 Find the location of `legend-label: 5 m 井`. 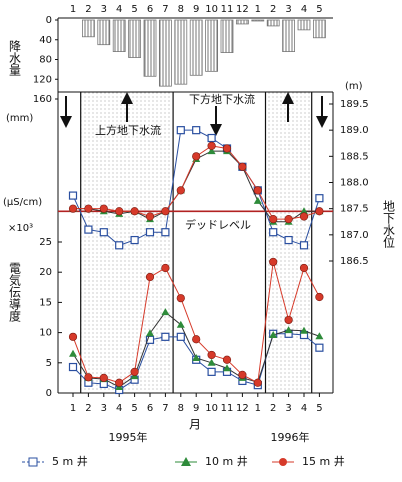

legend-label: 5 m 井 is located at coordinates (70, 461).